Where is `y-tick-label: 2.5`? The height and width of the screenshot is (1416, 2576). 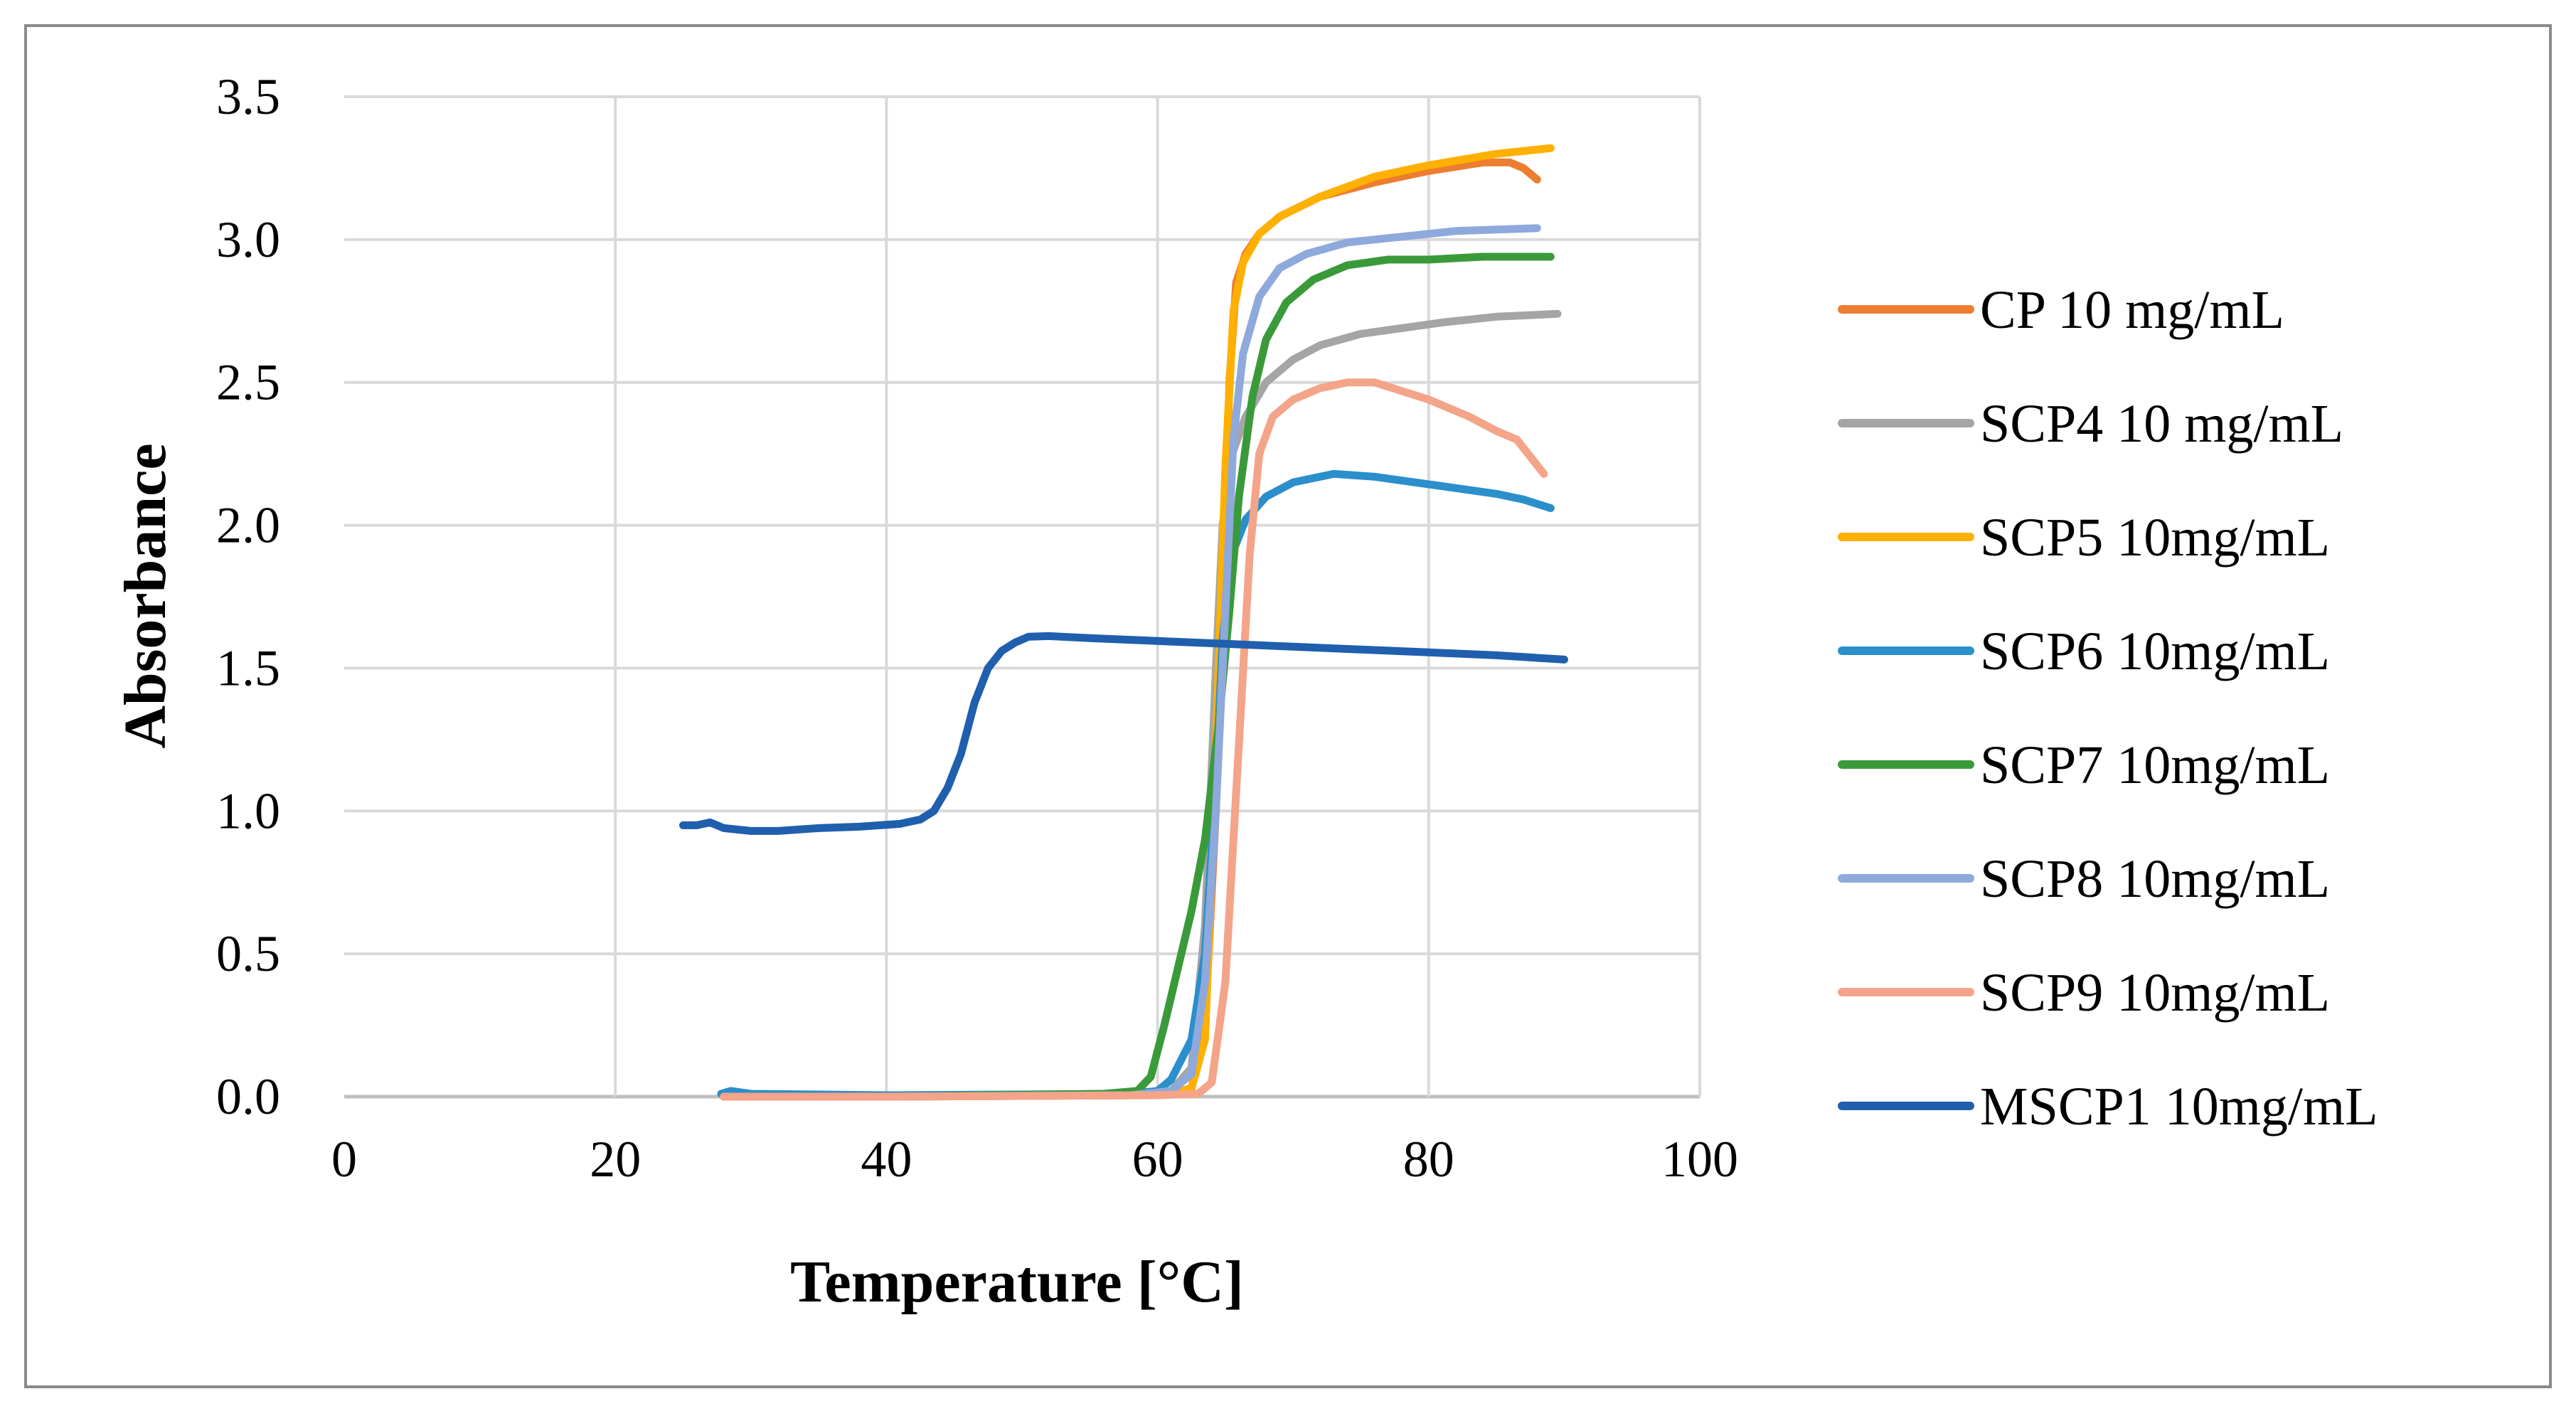 y-tick-label: 2.5 is located at coordinates (248, 382).